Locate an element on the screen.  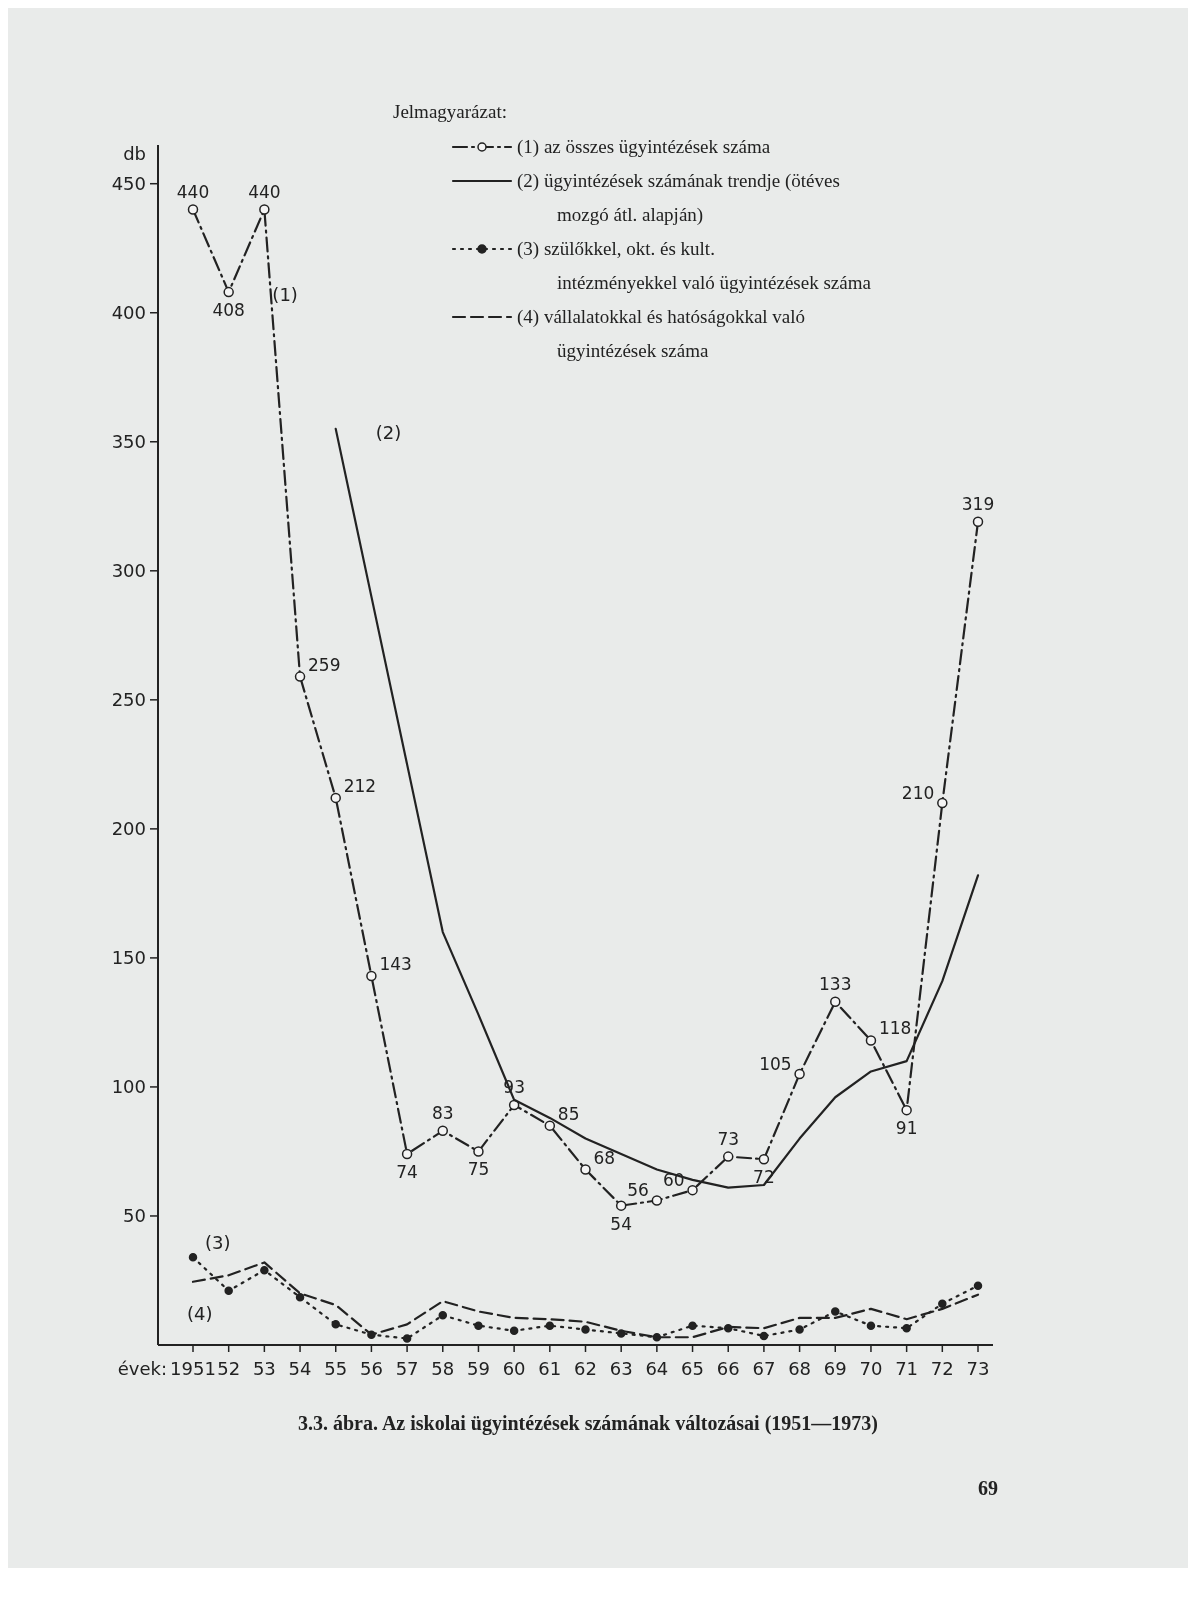
text: 69 is located at coordinates (988, 1488).